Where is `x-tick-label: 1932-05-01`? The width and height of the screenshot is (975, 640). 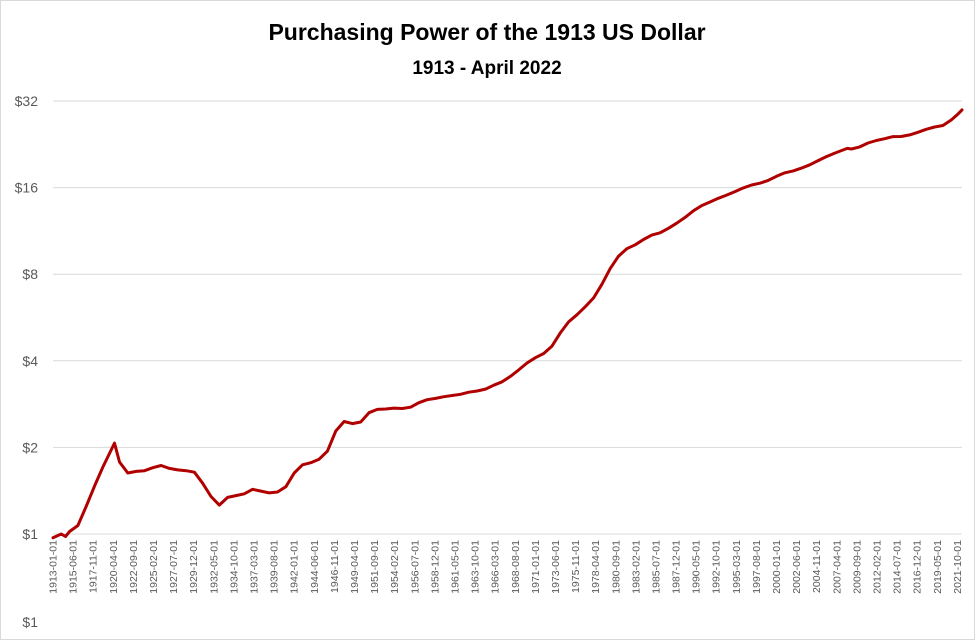 x-tick-label: 1932-05-01 is located at coordinates (214, 567).